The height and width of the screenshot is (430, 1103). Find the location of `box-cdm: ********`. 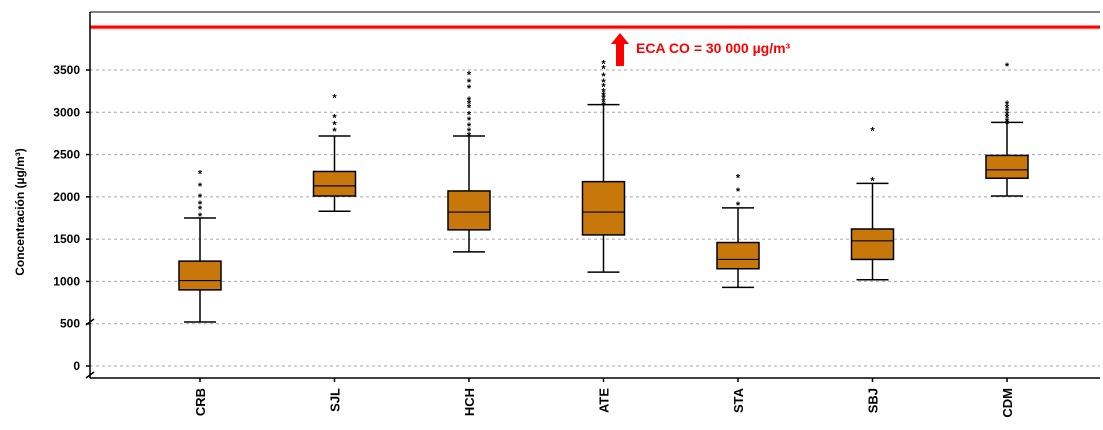

box-cdm: ******** is located at coordinates (1007, 129).